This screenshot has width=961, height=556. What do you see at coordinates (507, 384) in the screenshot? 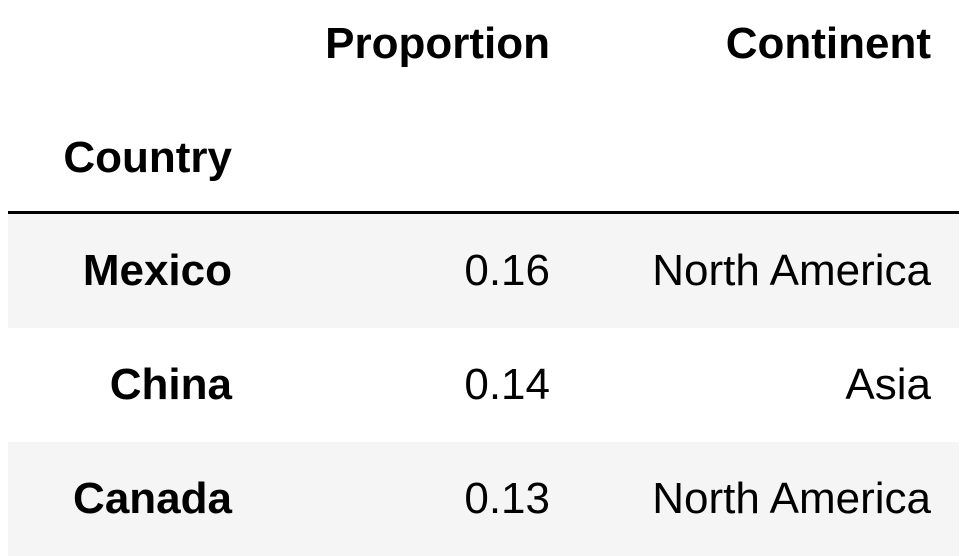
I see `proportion-cell: 0.14` at bounding box center [507, 384].